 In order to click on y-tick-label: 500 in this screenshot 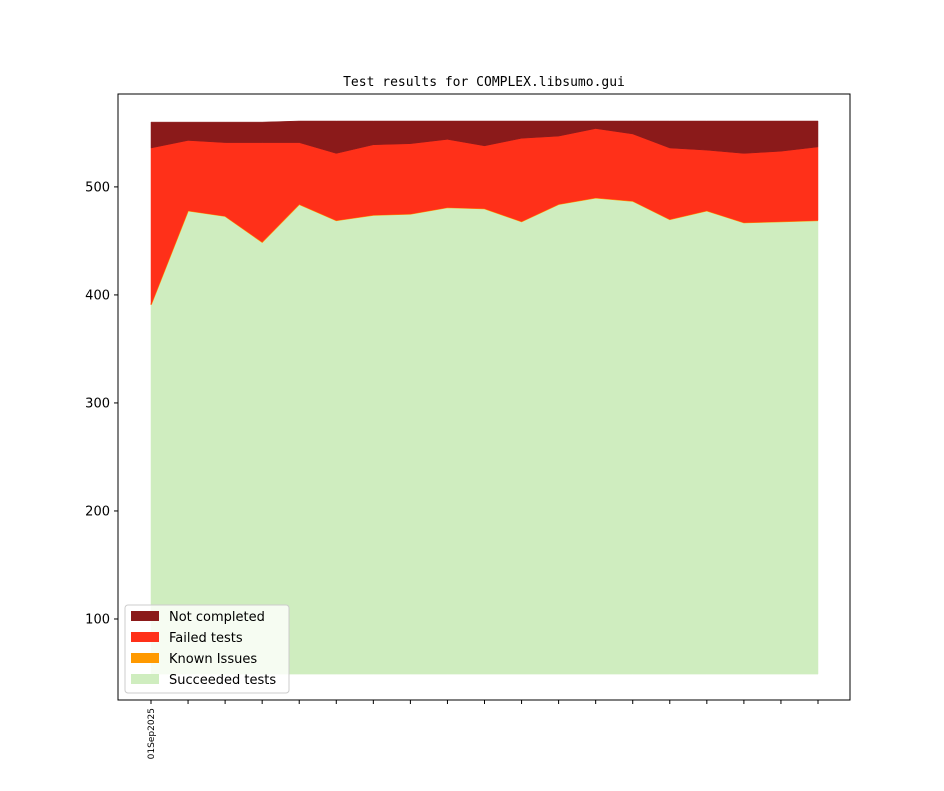, I will do `click(97, 187)`.